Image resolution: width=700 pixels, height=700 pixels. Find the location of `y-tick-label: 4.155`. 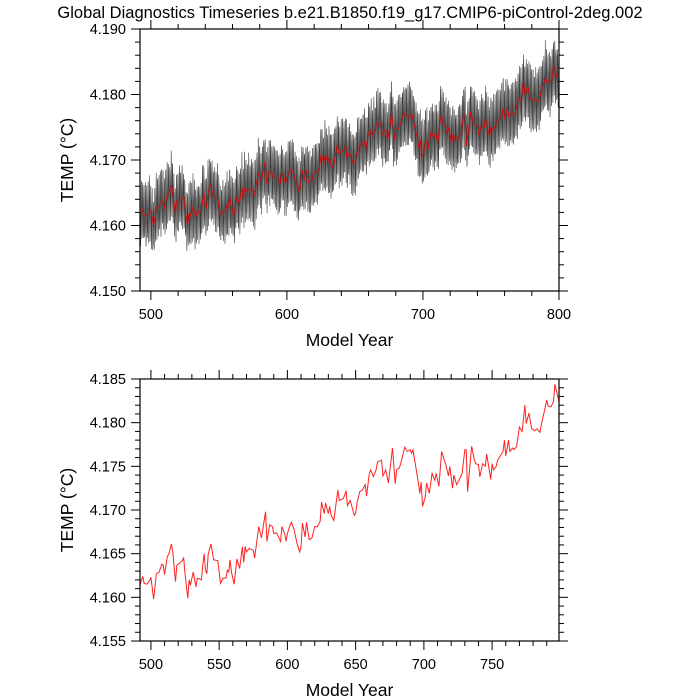

y-tick-label: 4.155 is located at coordinates (108, 642).